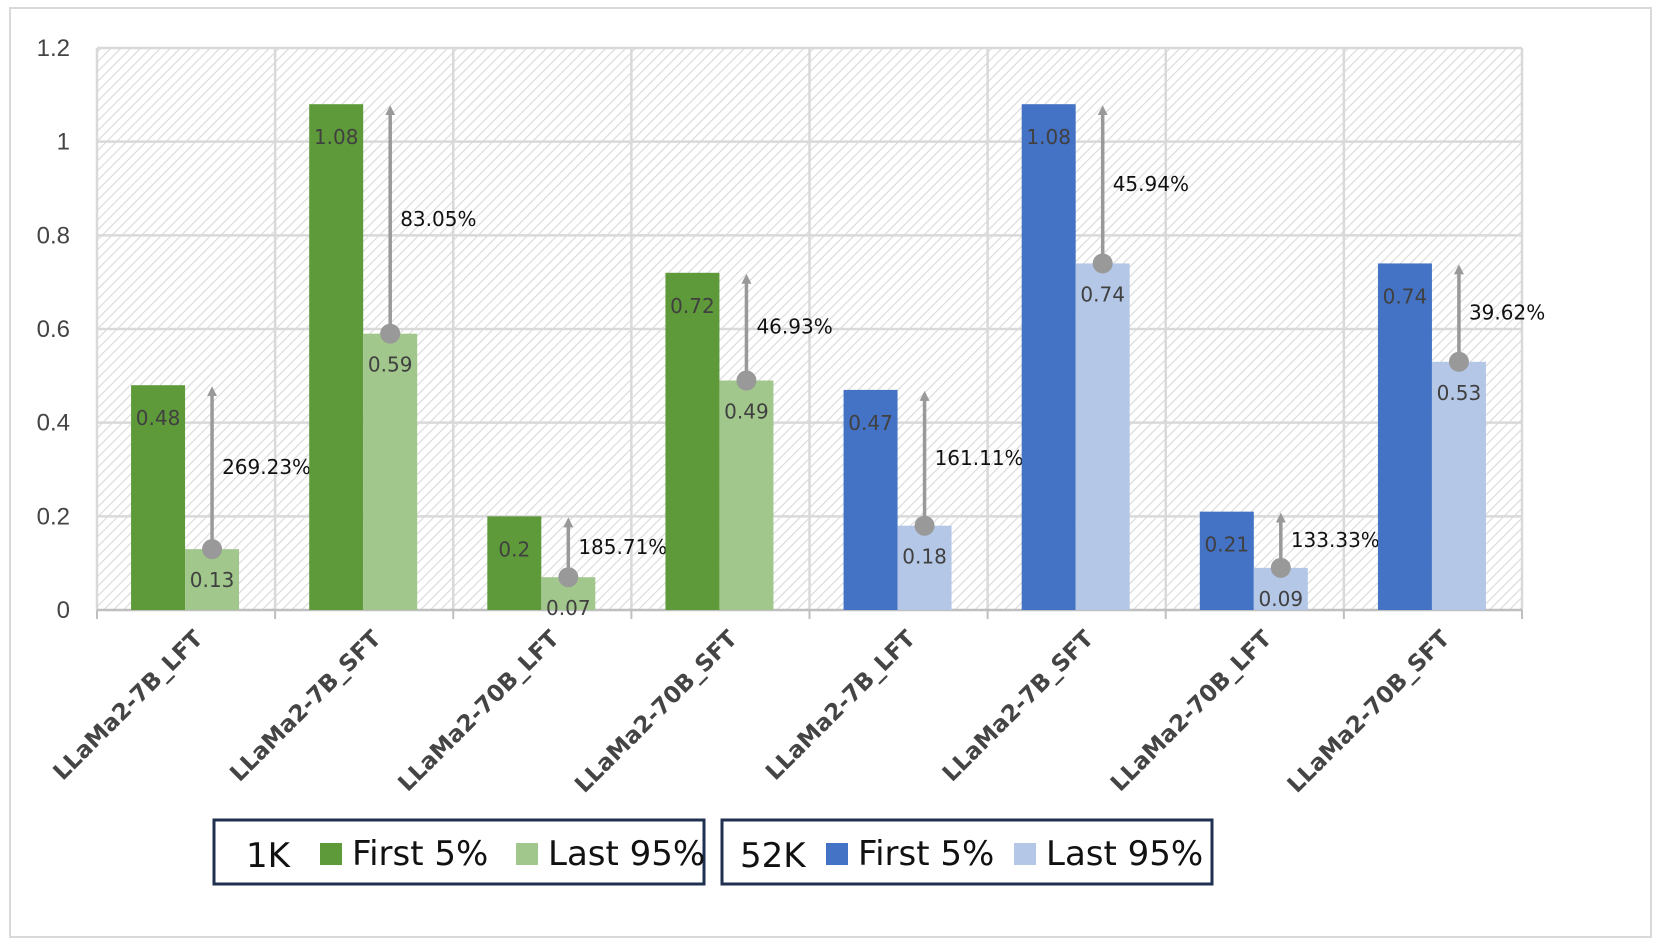  I want to click on legend-box-1K, so click(459, 852).